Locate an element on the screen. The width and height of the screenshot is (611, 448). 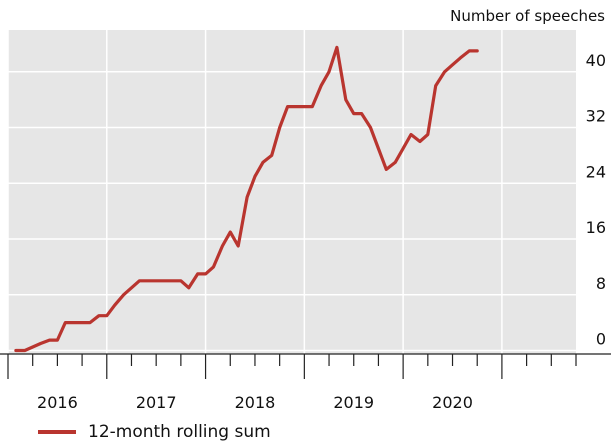
y-axis-unit-label: Number of speeches is located at coordinates (527, 16).